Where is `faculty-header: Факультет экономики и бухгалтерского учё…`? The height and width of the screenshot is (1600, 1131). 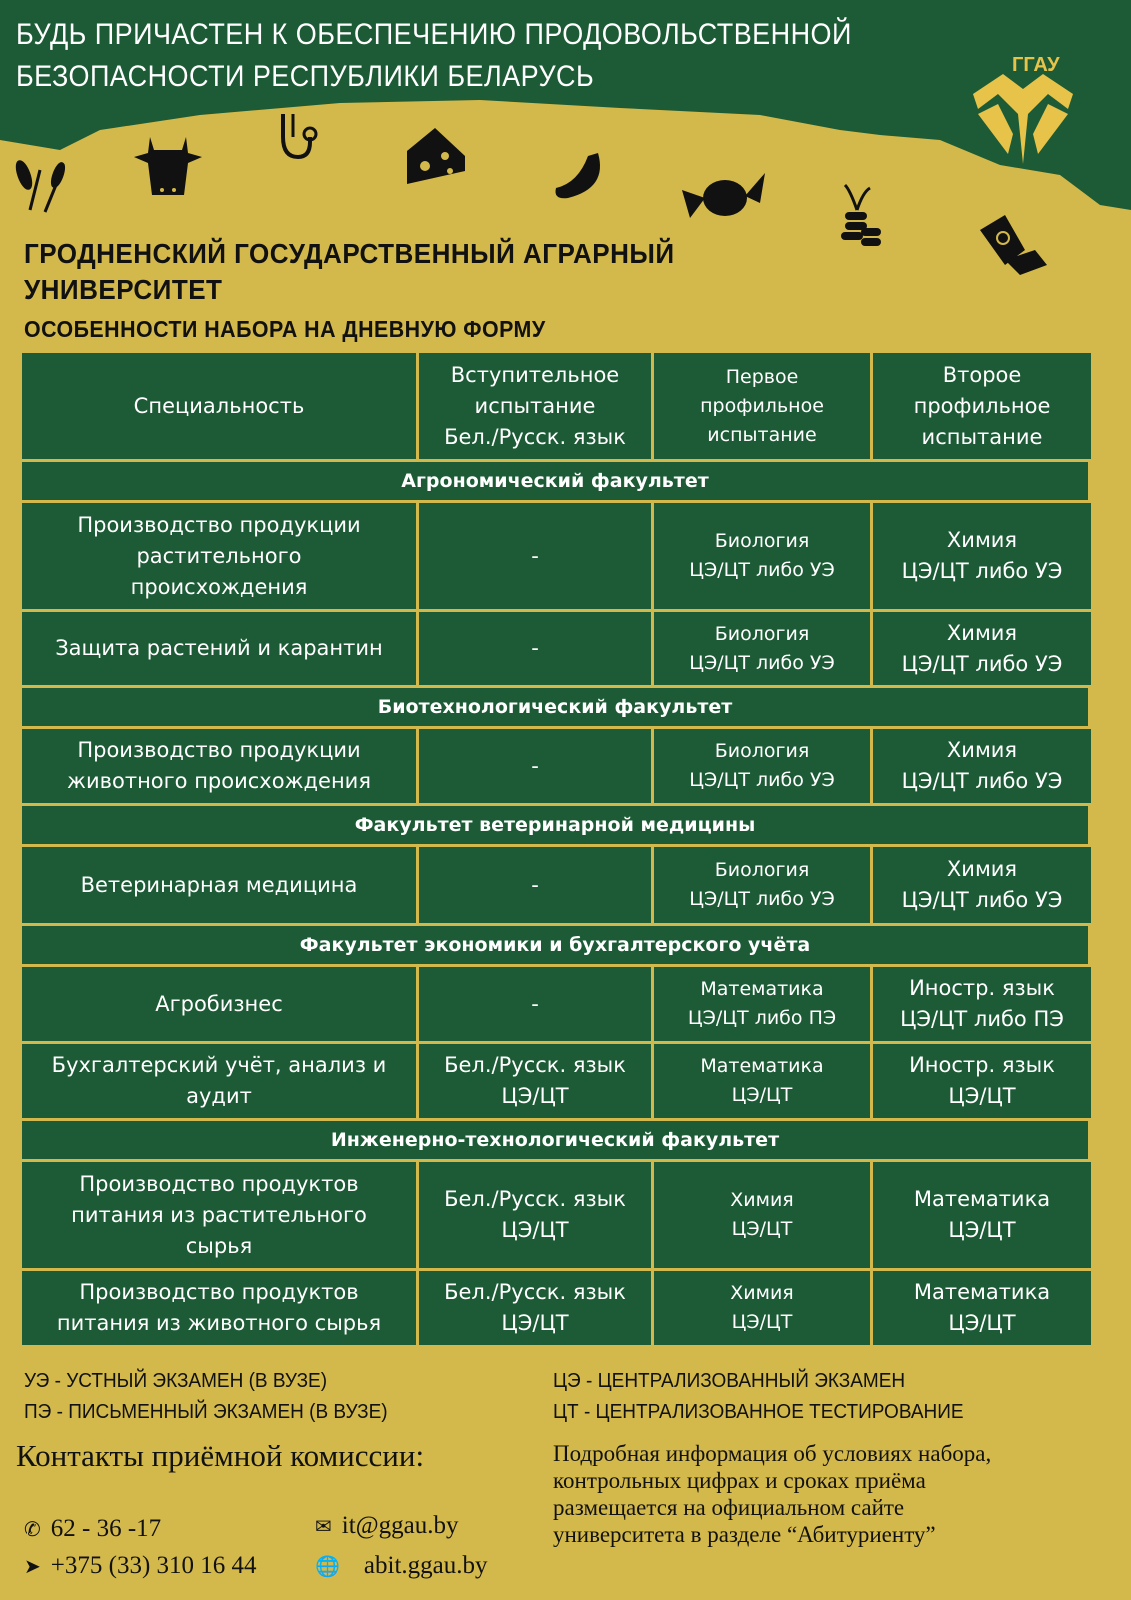
faculty-header: Факультет экономики и бухгалтерского учё… is located at coordinates (555, 945).